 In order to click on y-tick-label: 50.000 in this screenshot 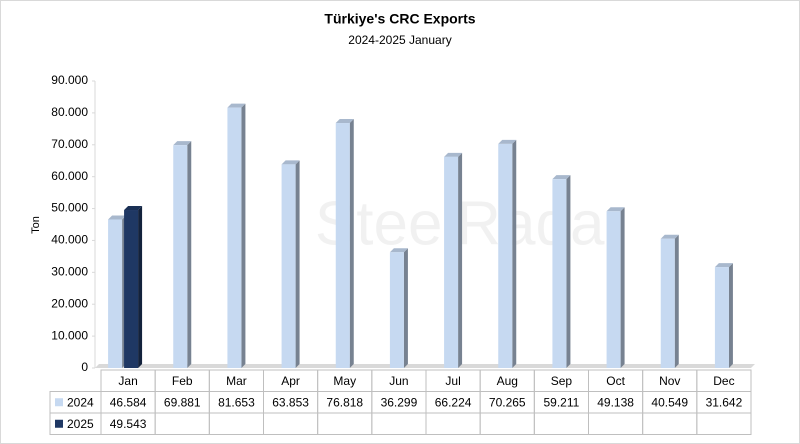, I will do `click(69, 208)`.